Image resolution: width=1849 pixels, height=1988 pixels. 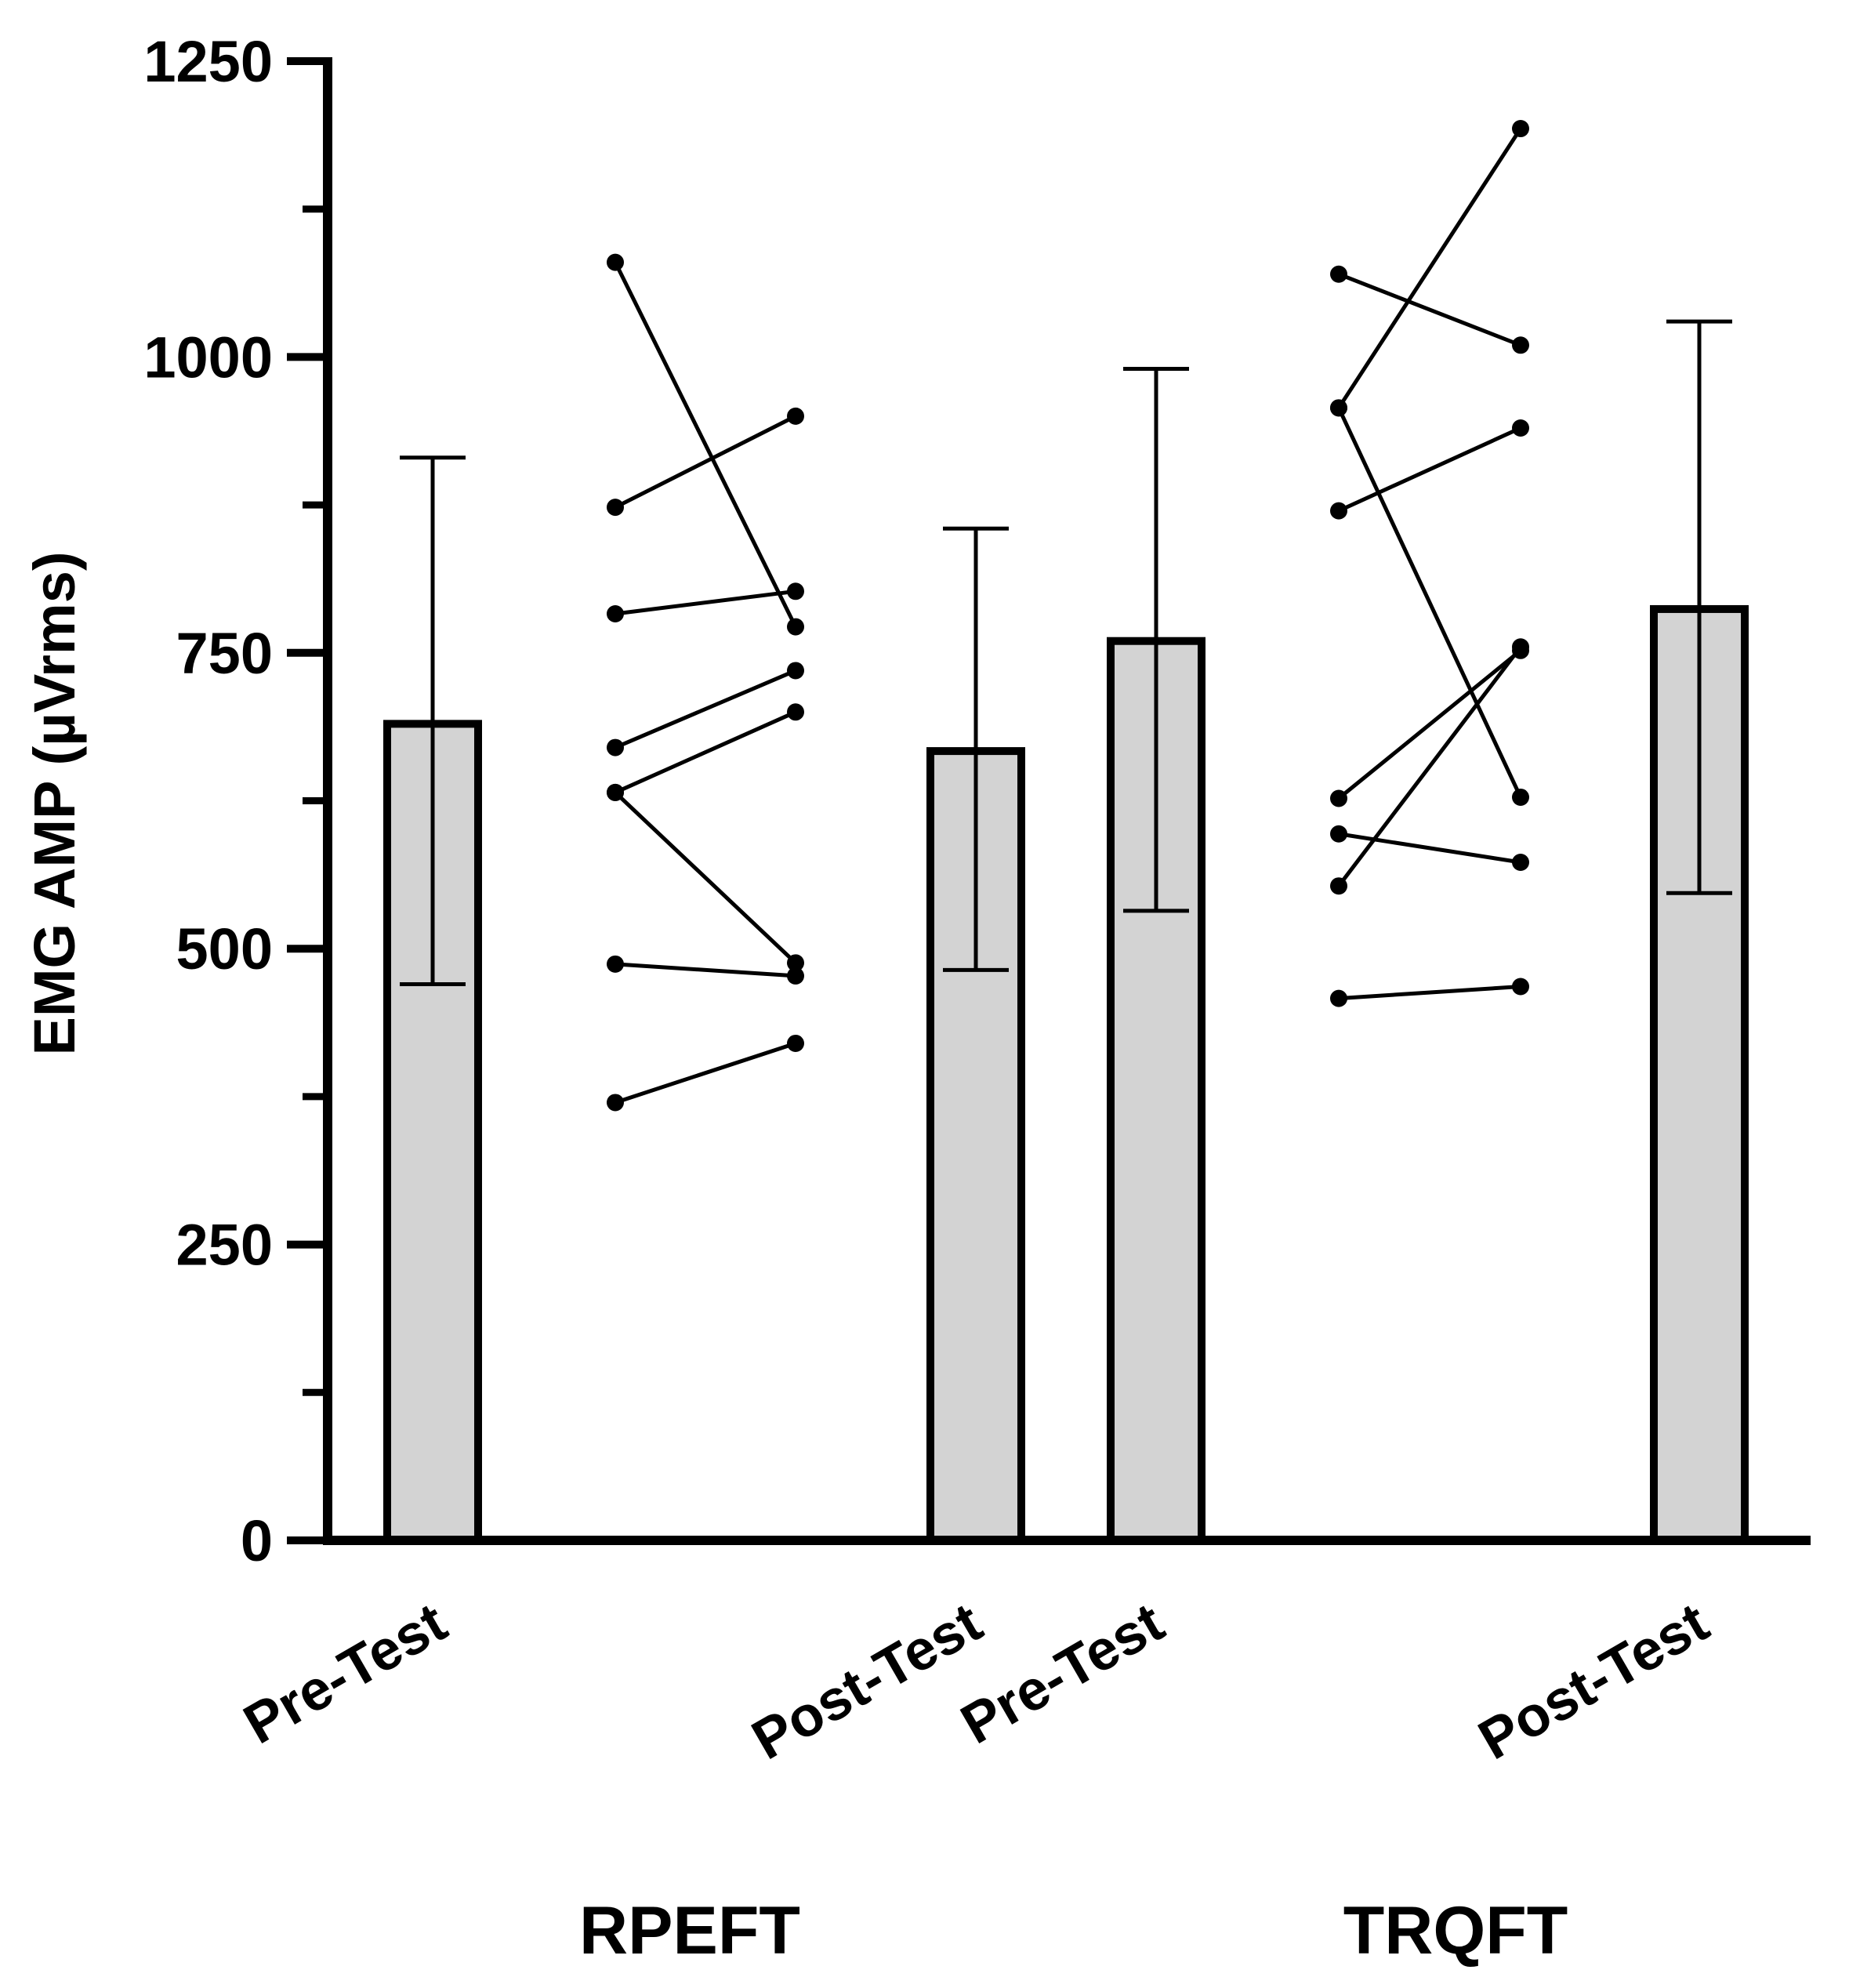 I want to click on y-axis-title: EMG AMP (µVrms), so click(x=54, y=804).